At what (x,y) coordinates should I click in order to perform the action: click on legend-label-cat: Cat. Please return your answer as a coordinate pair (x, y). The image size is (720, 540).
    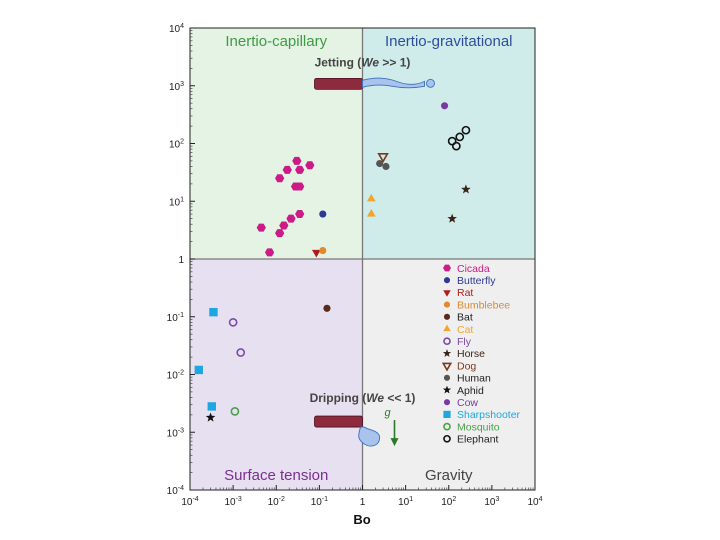
    Looking at the image, I should click on (465, 330).